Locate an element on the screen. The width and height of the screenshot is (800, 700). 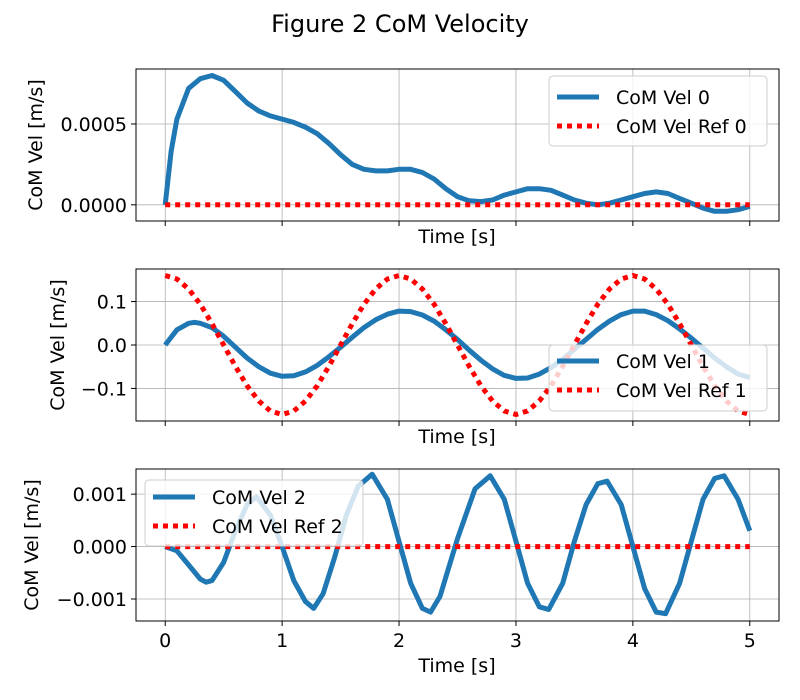
legend-label-0-0: CoM Vel 0 is located at coordinates (663, 98).